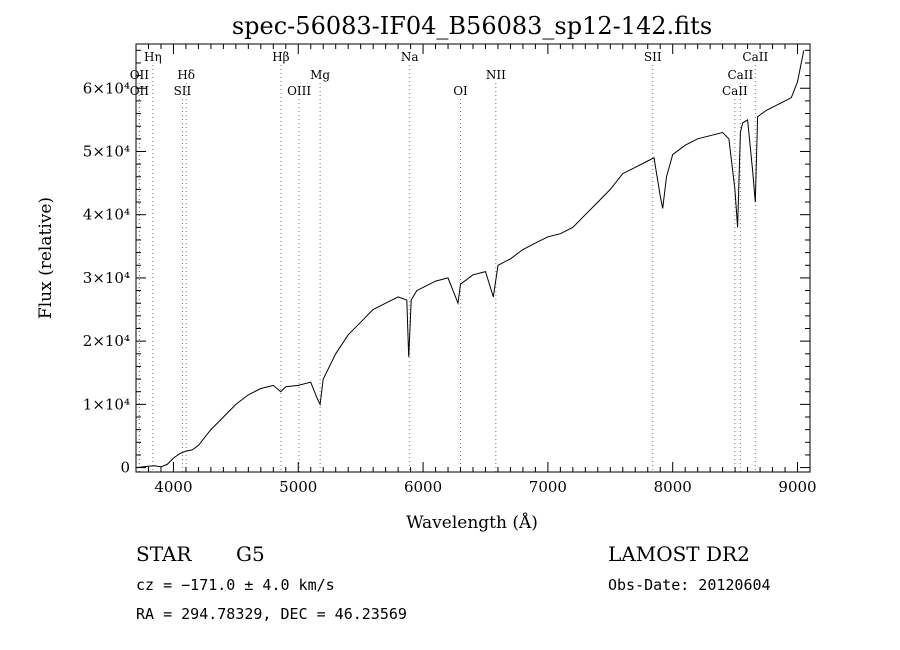  I want to click on y-axis-label: Flux (relative), so click(46, 258).